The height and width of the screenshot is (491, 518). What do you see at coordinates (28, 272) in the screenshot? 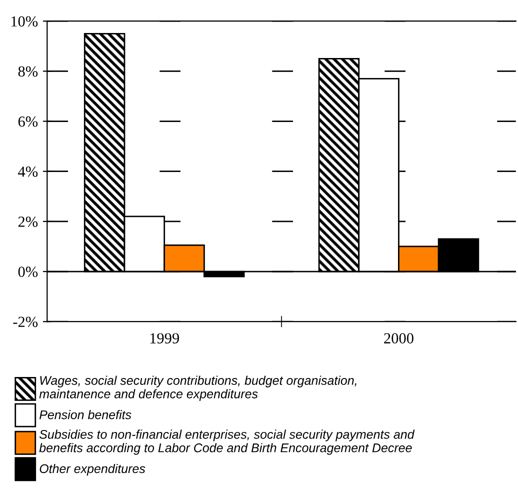
I see `y-tick-label: 0%` at bounding box center [28, 272].